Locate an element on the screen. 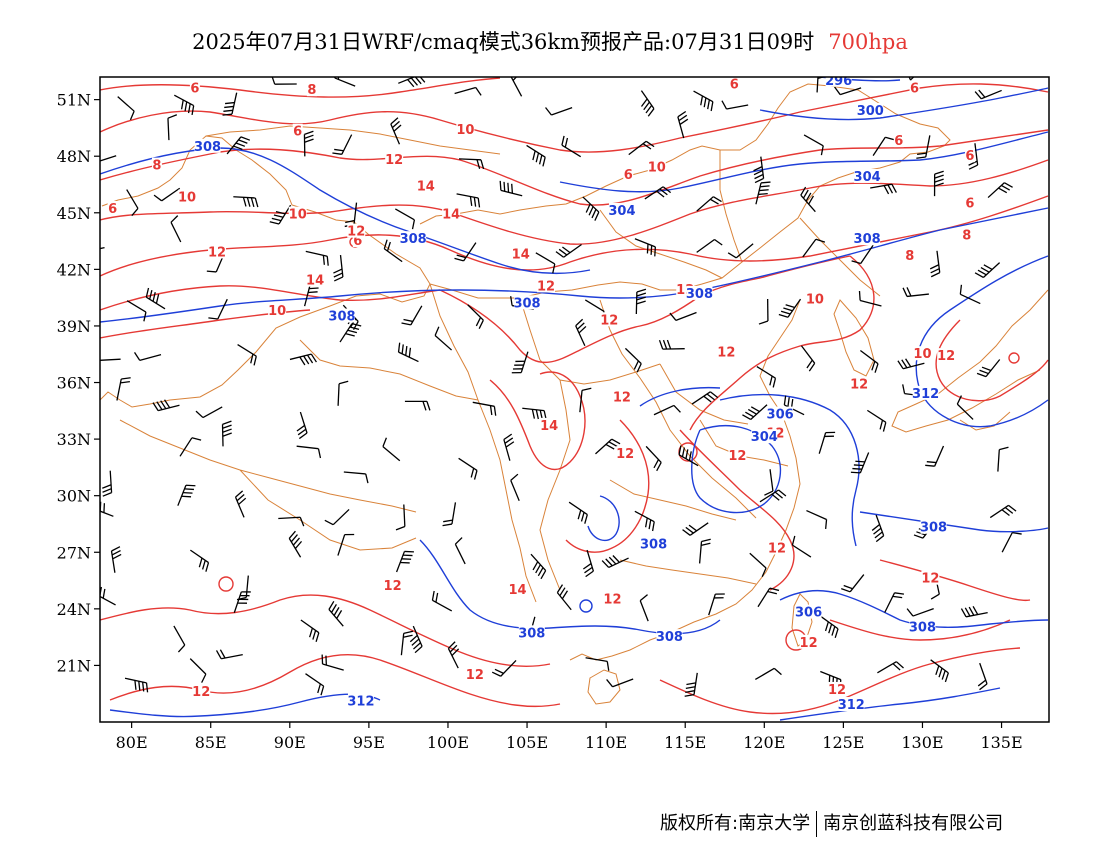 Image resolution: width=1100 pixels, height=850 pixels. x-tick-label: 85E is located at coordinates (211, 742).